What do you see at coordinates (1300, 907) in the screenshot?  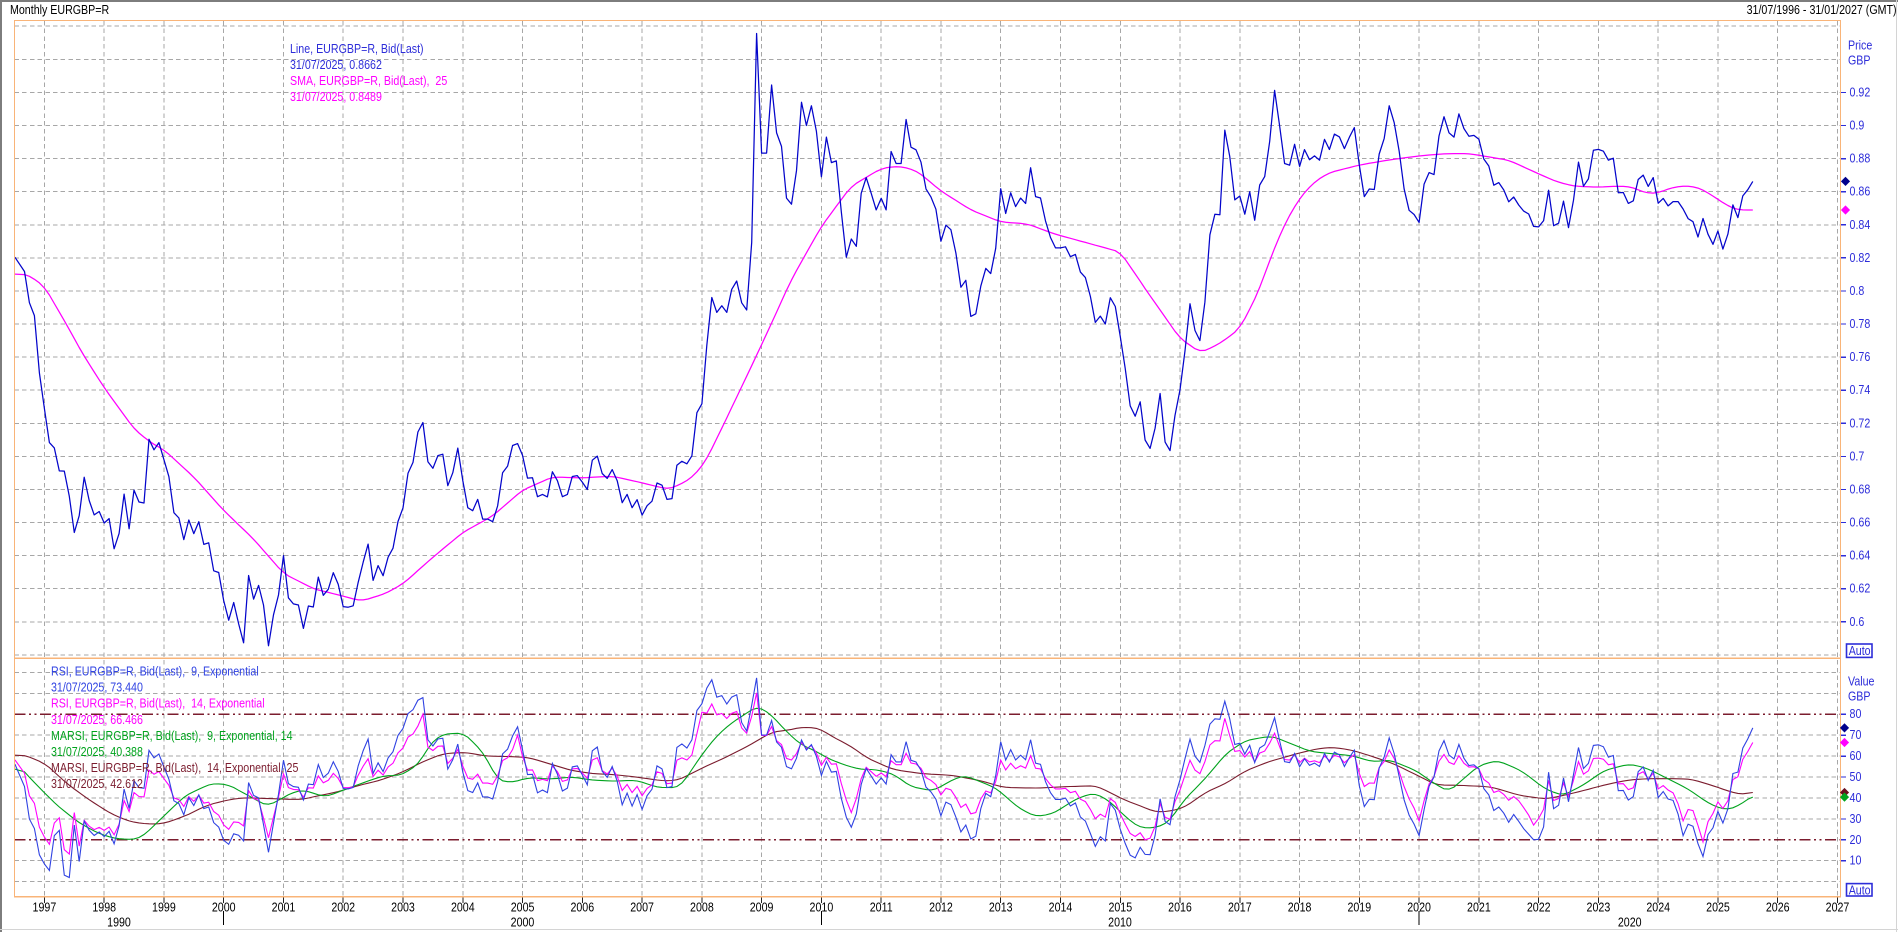 I see `svg-text: 2018` at bounding box center [1300, 907].